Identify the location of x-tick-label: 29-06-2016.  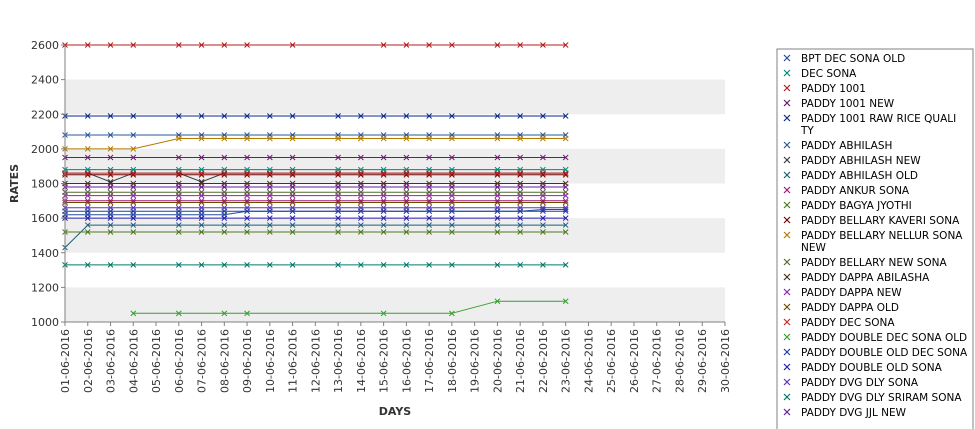
(702, 361).